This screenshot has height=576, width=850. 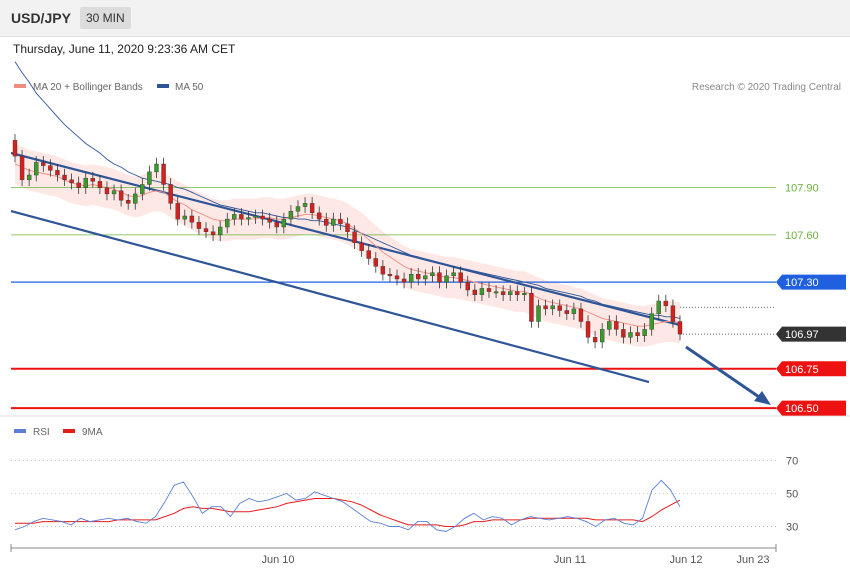 I want to click on legend-ma50-label: MA 50, so click(x=189, y=87).